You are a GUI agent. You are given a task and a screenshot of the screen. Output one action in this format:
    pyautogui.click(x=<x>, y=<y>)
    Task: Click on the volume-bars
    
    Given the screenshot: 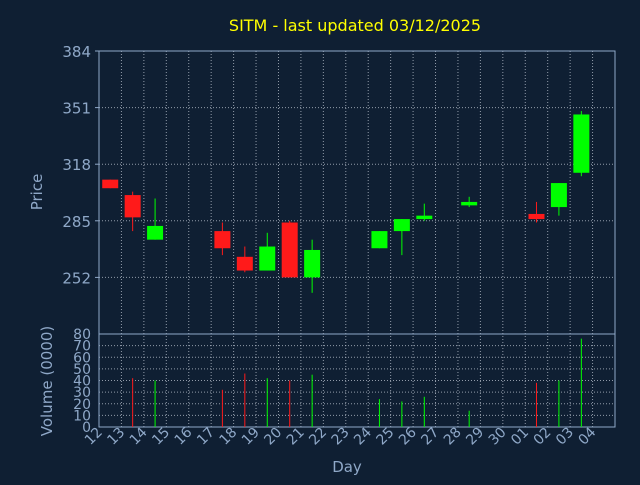 What is the action you would take?
    pyautogui.click(x=357, y=382)
    